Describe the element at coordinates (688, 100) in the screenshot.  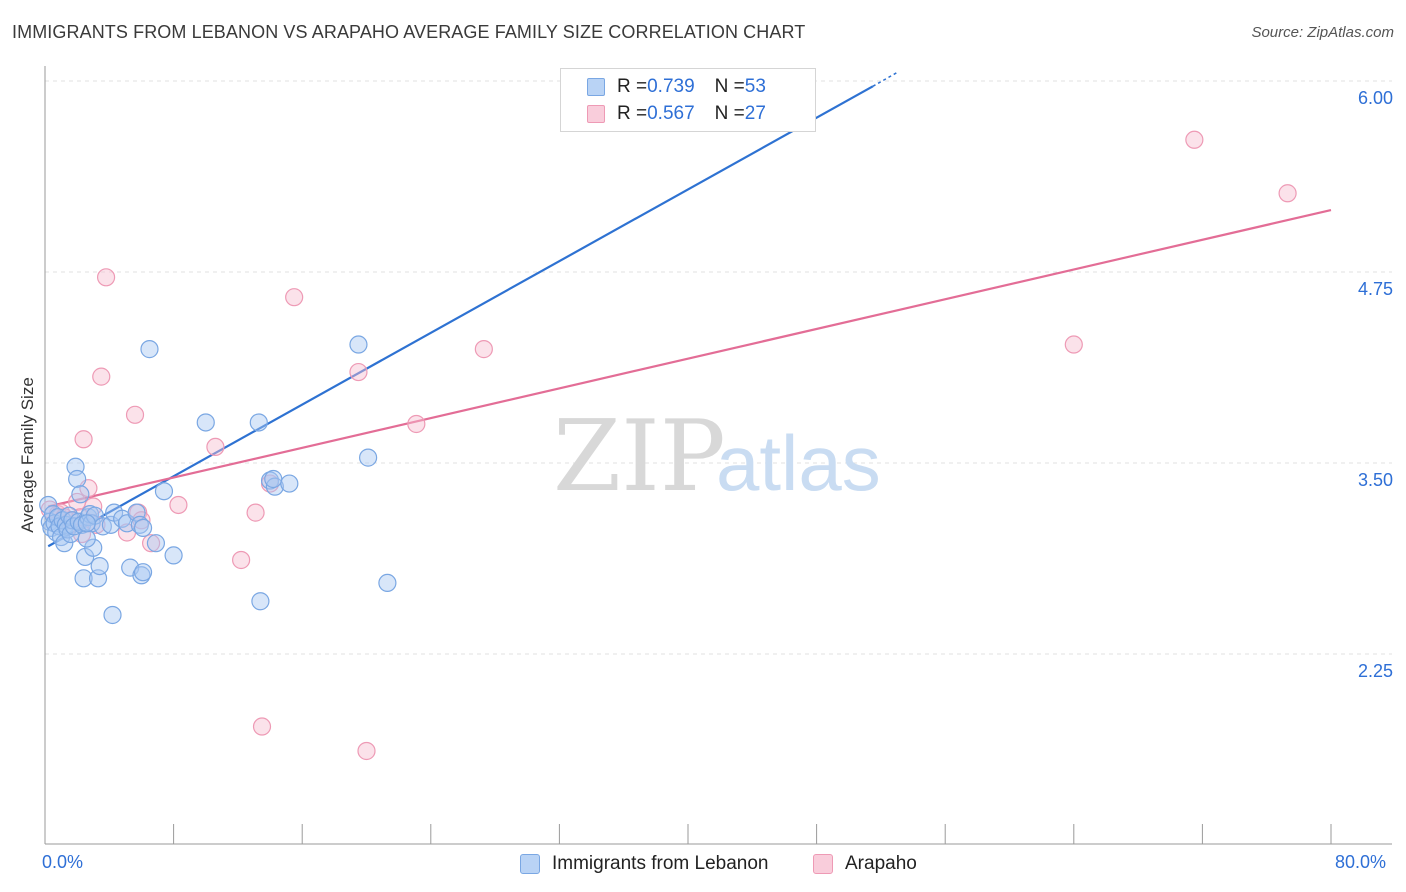
I see `correlation-legend: R = 0.739 N = 53 R = 0.567 N = 27` at that location.